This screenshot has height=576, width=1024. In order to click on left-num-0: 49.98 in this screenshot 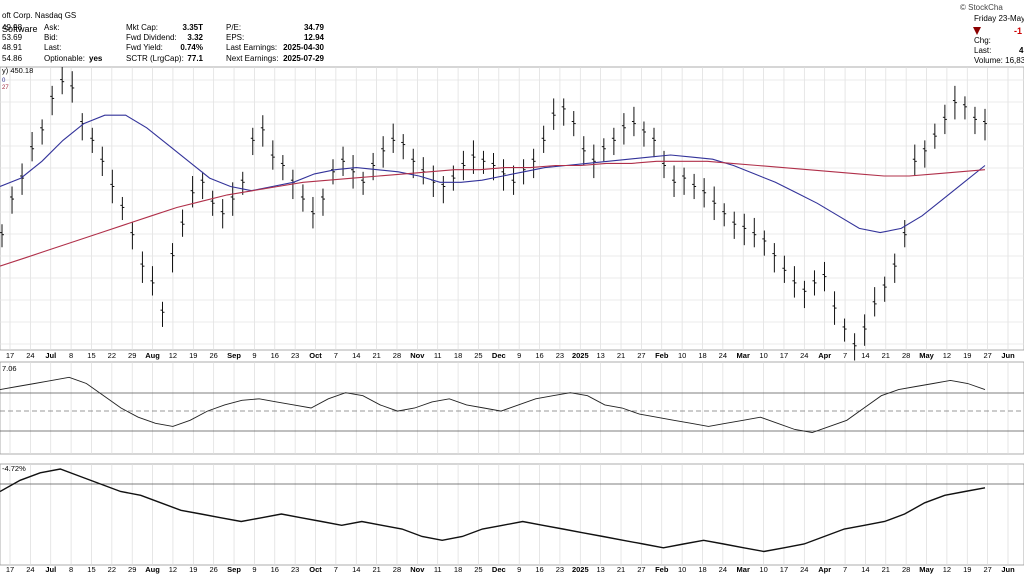, I will do `click(12, 27)`.